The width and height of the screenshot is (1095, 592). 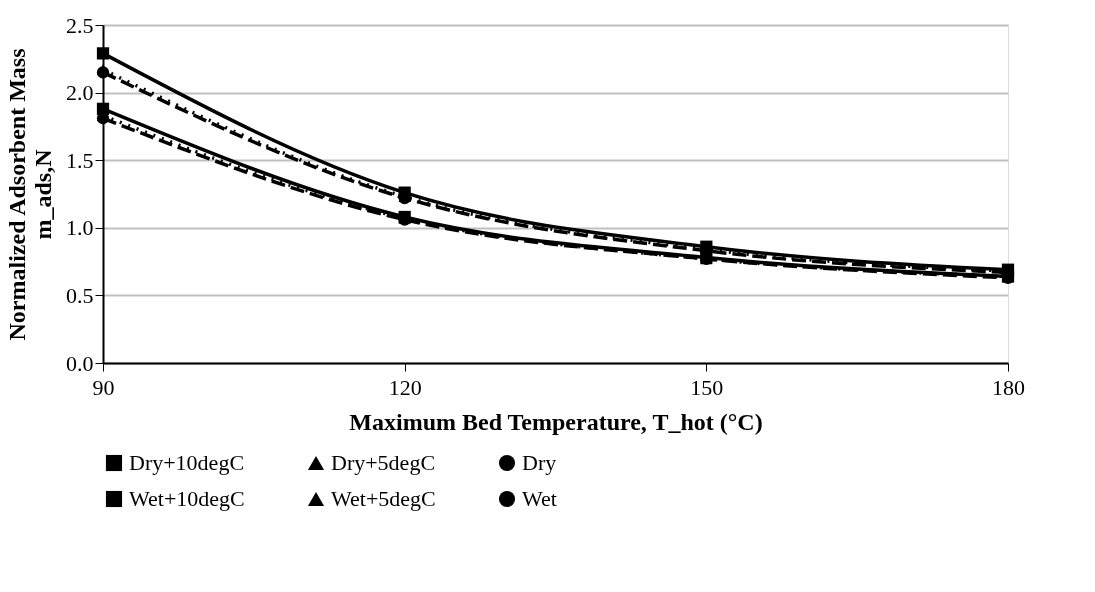 What do you see at coordinates (103, 387) in the screenshot?
I see `x-tick-label: 90` at bounding box center [103, 387].